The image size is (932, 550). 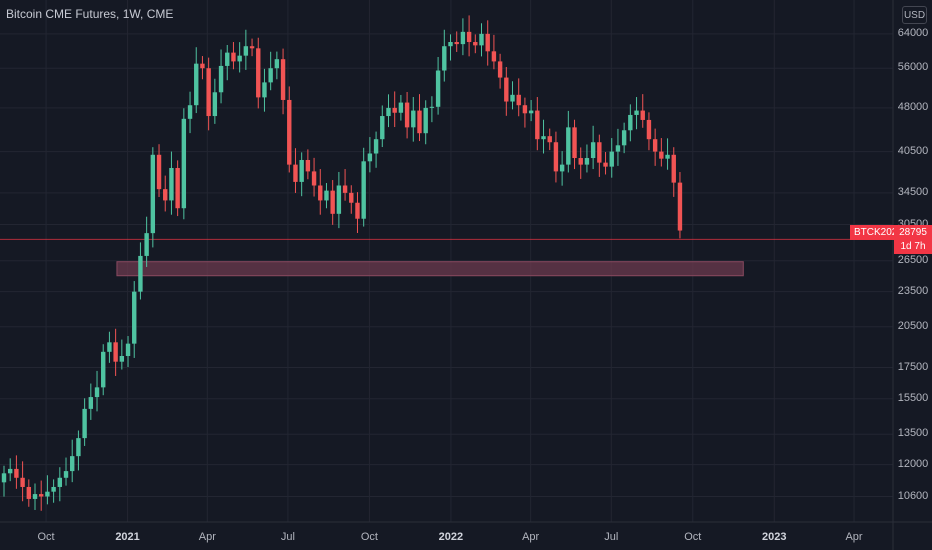 What do you see at coordinates (913, 191) in the screenshot?
I see `y-tick-label: 34500` at bounding box center [913, 191].